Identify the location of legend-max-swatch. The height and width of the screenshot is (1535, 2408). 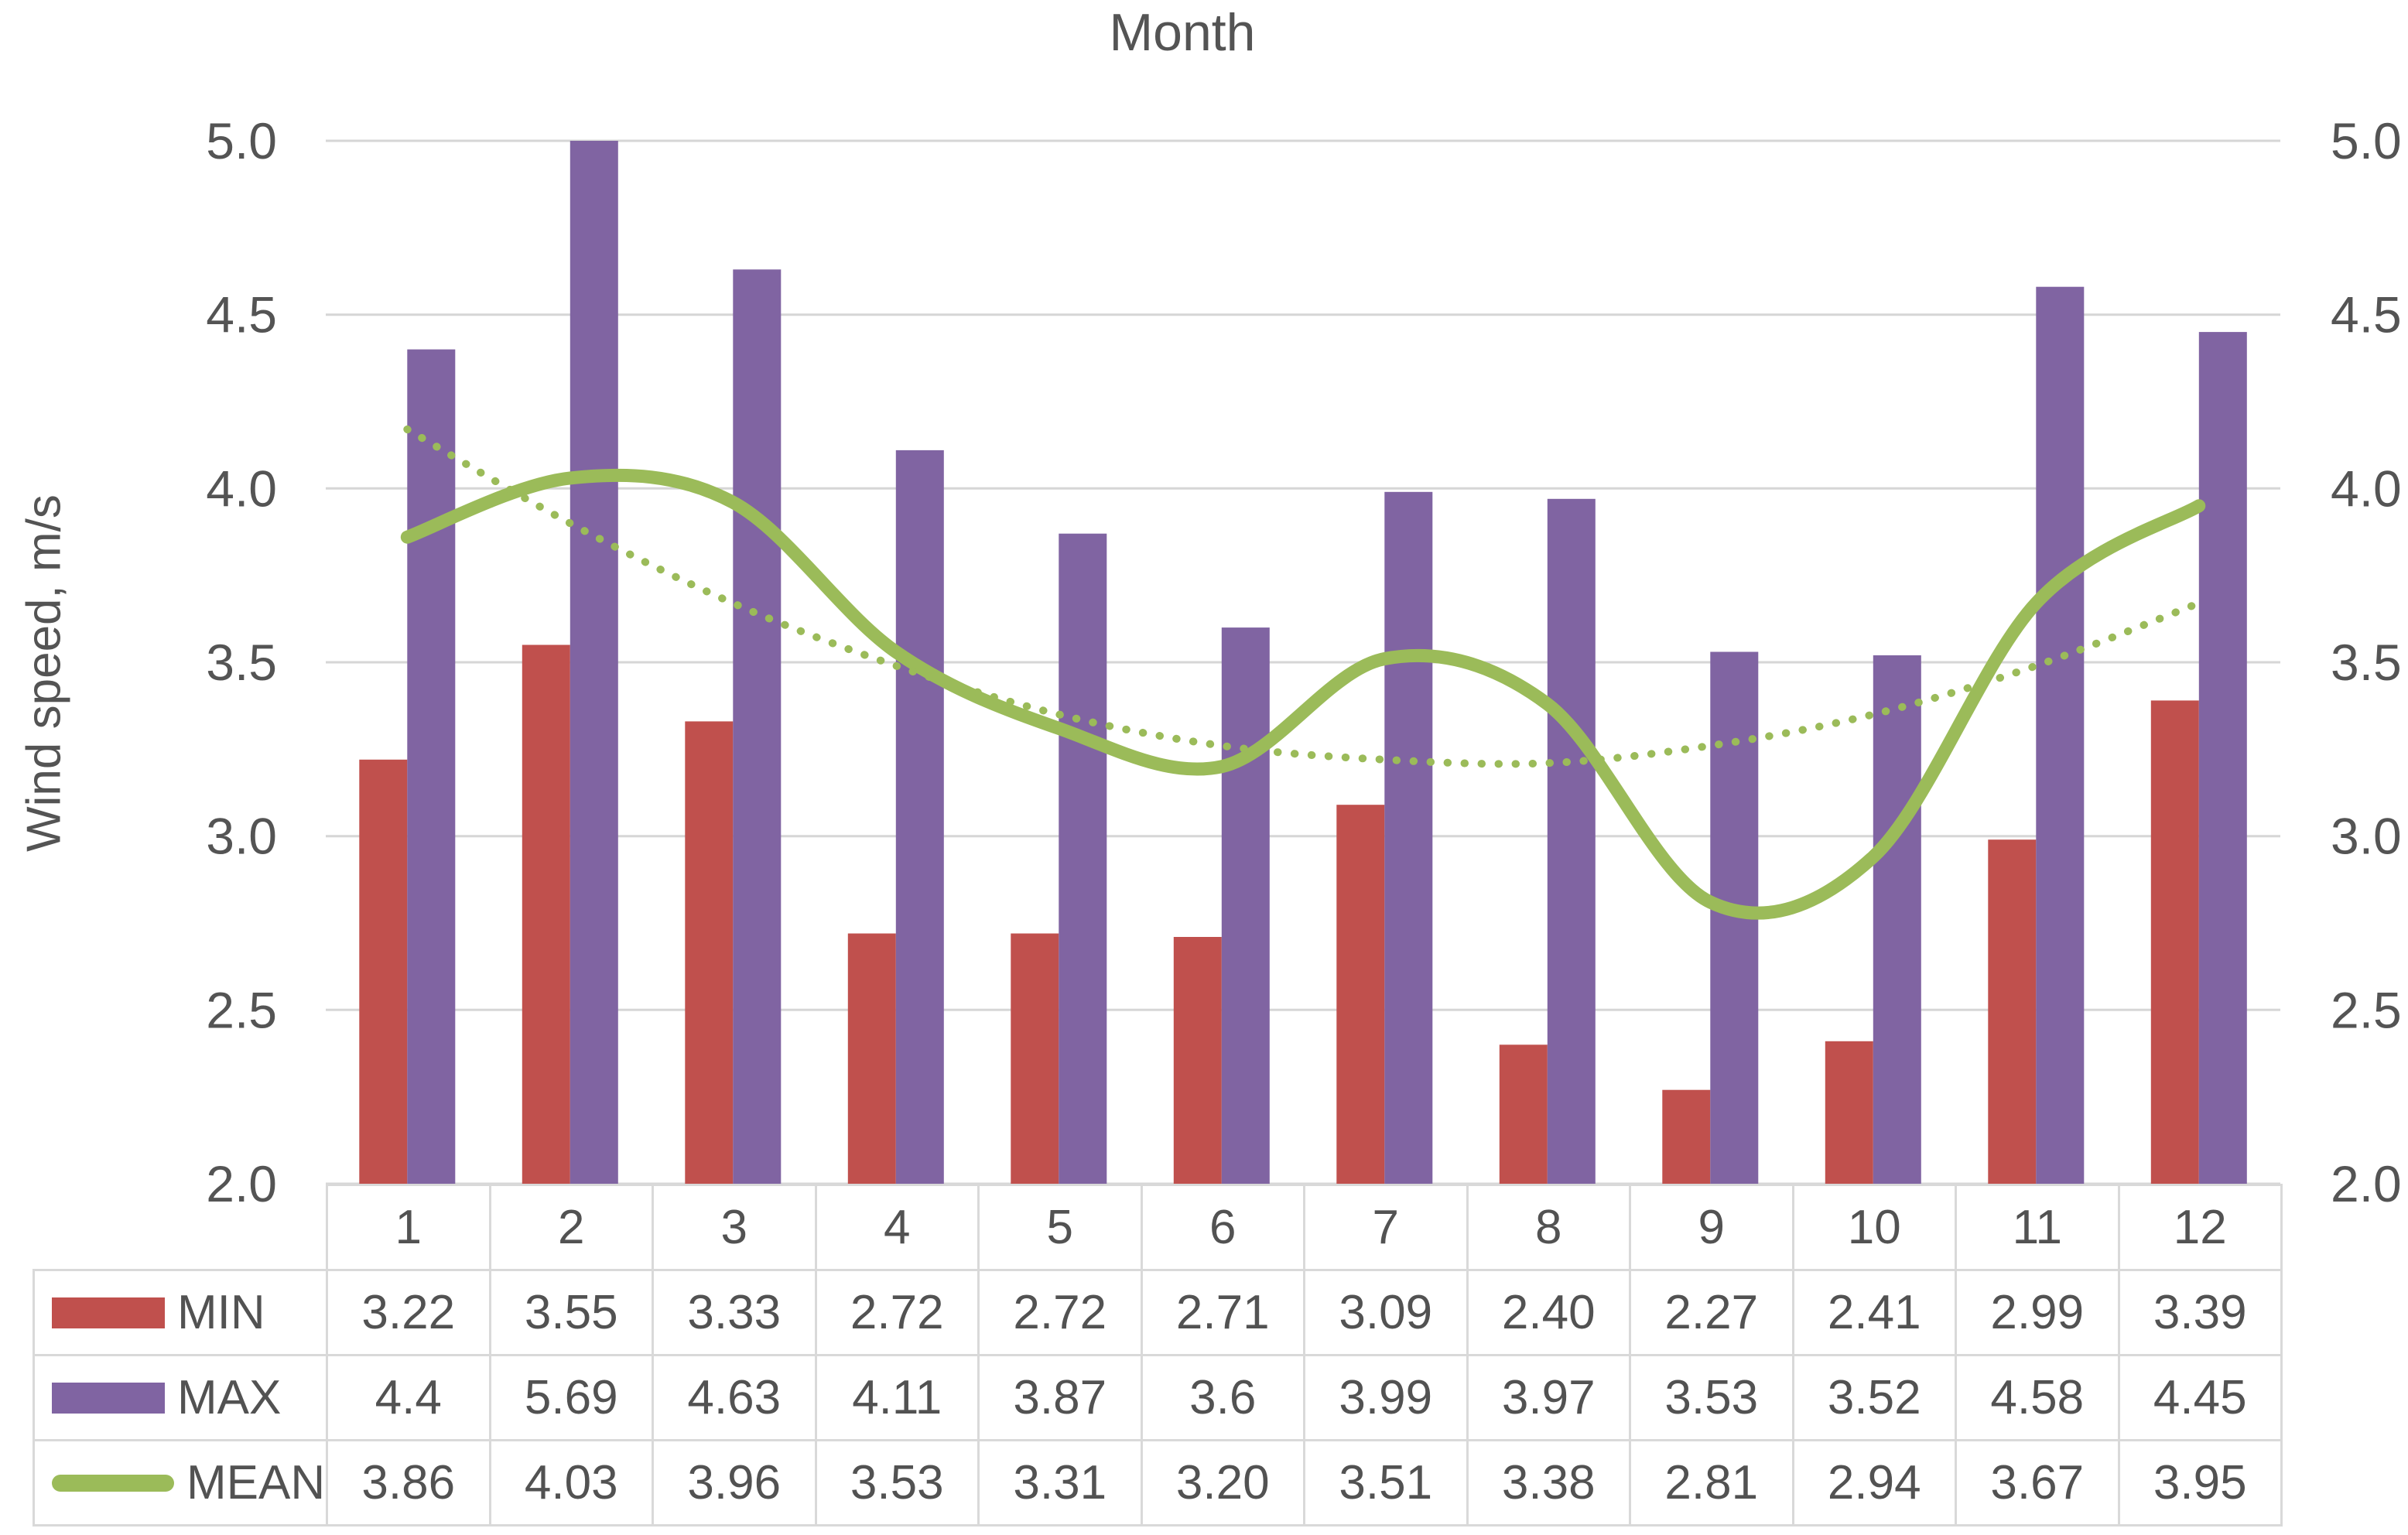
(108, 1398).